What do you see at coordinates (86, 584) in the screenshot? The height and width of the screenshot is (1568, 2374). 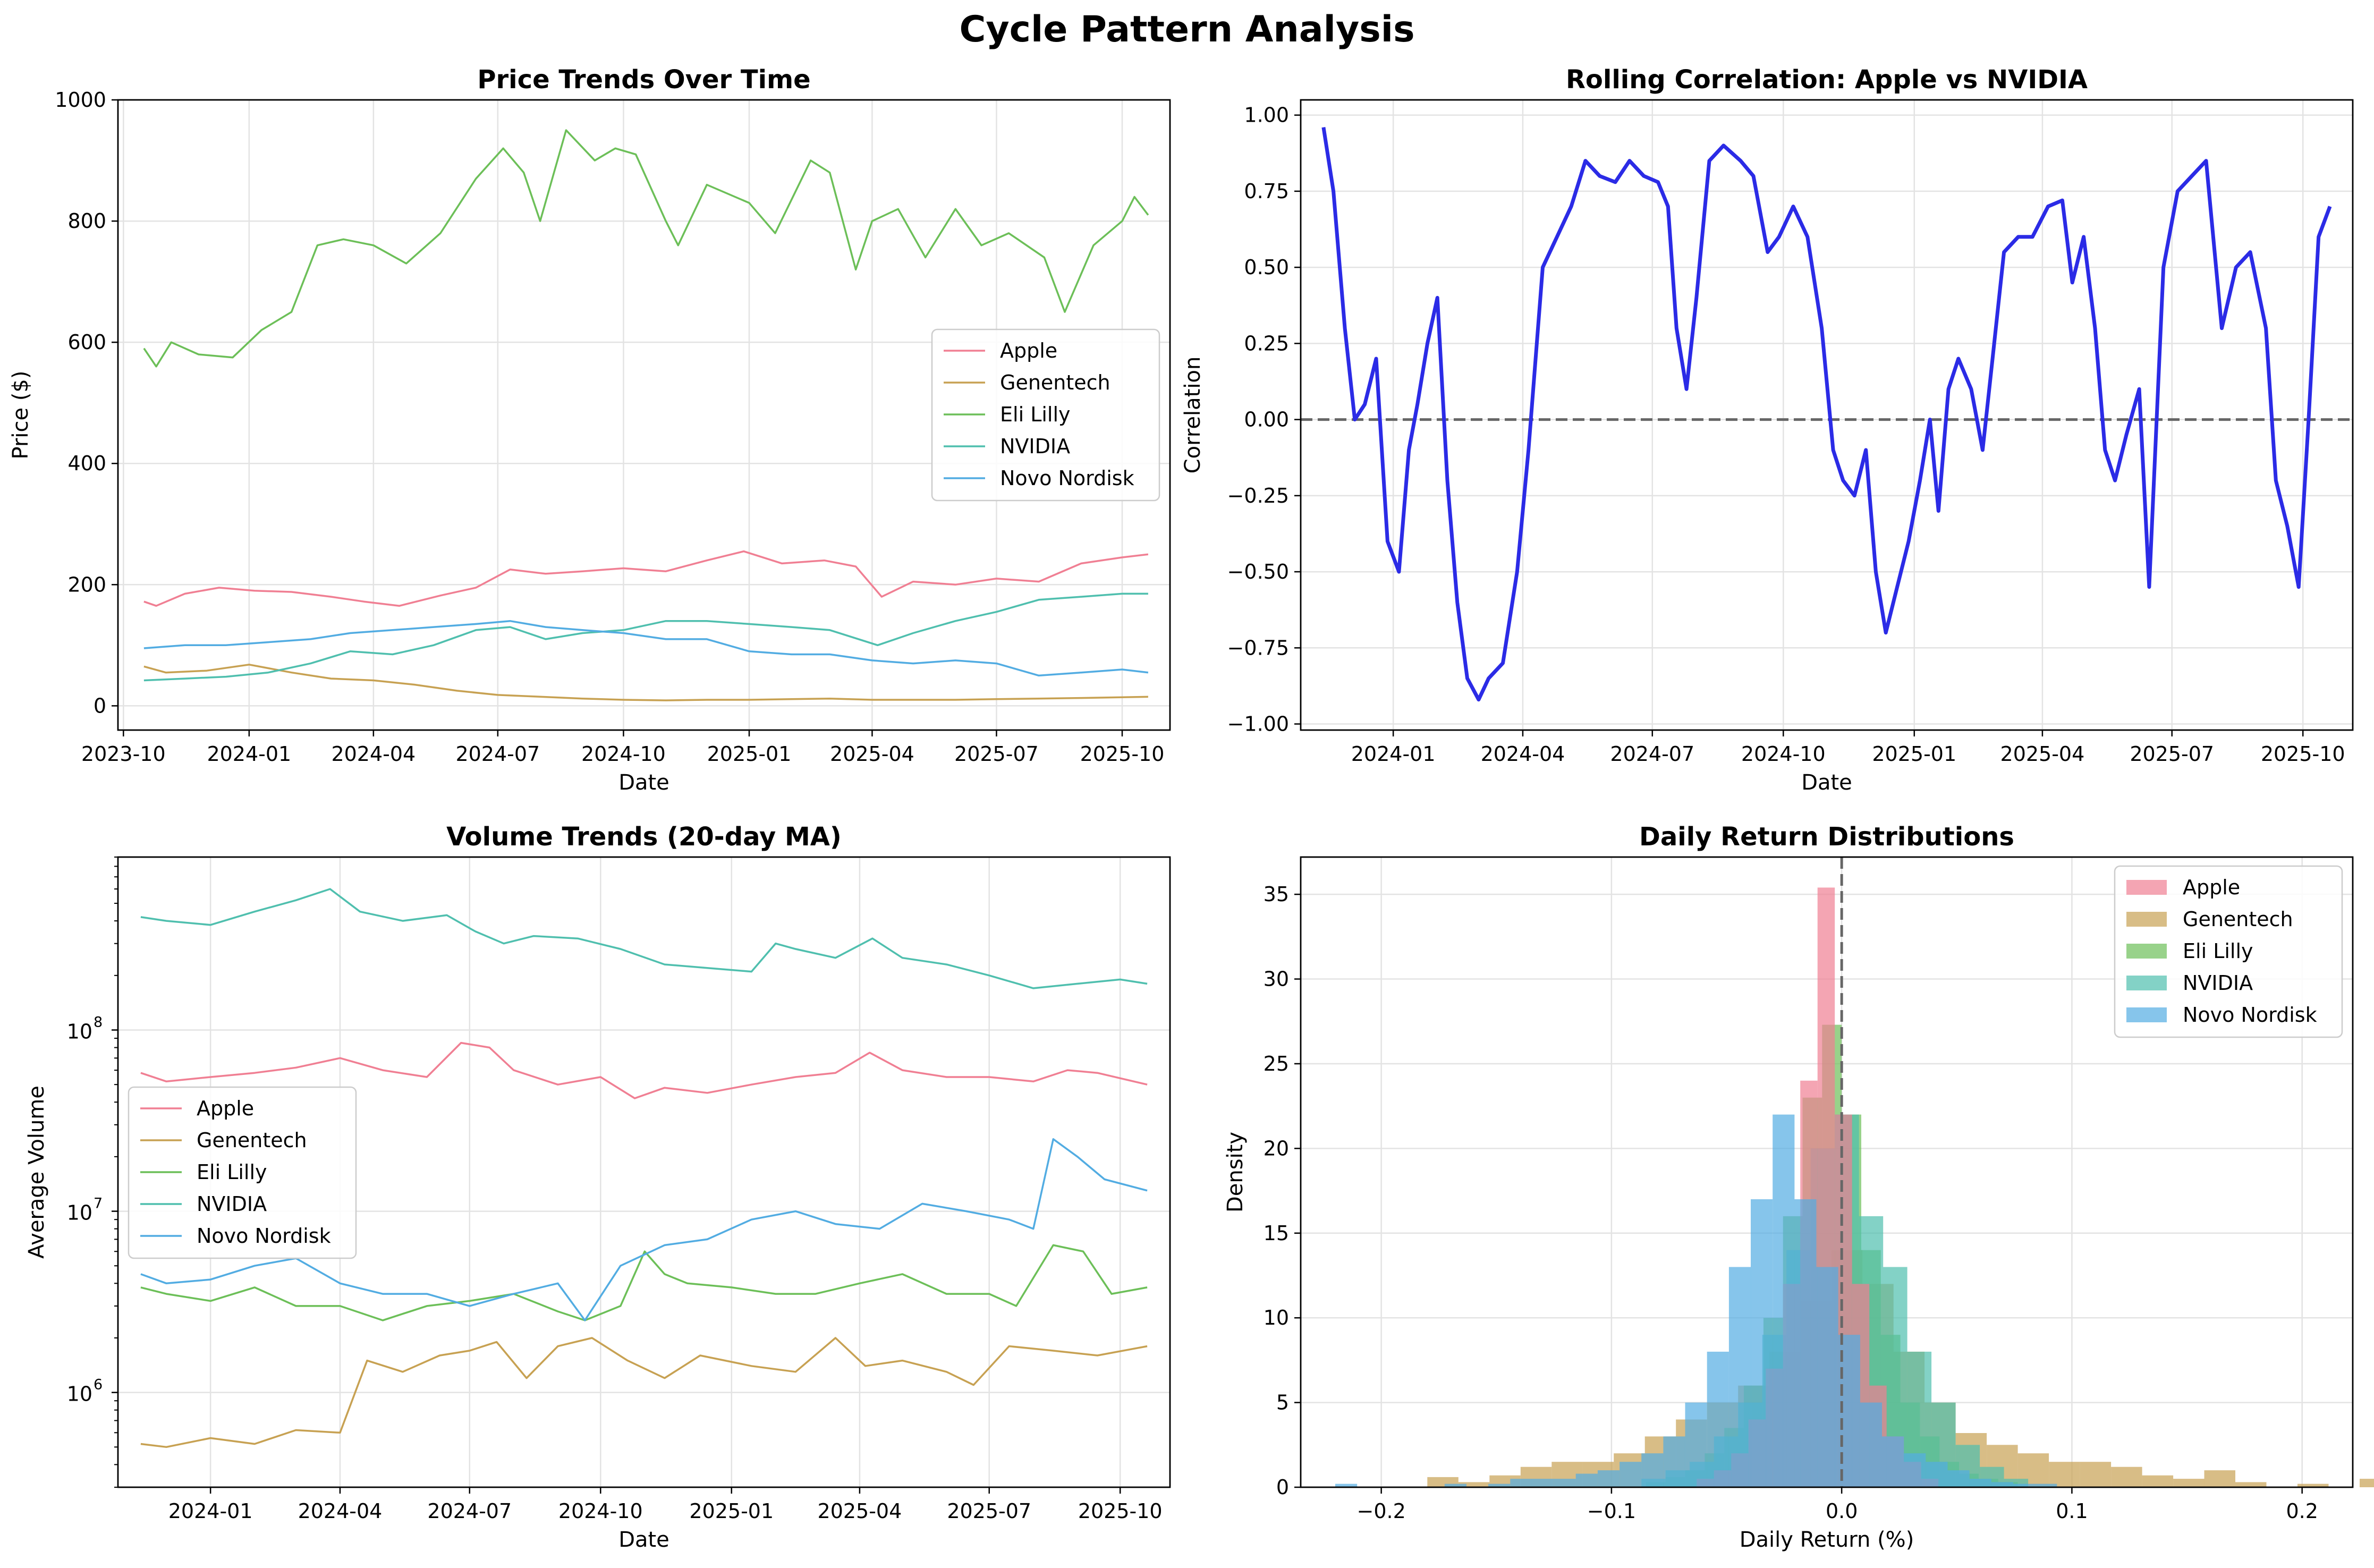 I see `y-tick-label: 200` at bounding box center [86, 584].